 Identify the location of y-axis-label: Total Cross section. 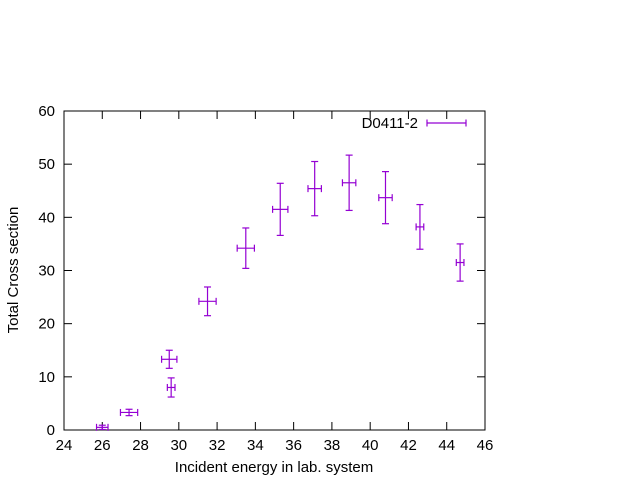
(13, 270).